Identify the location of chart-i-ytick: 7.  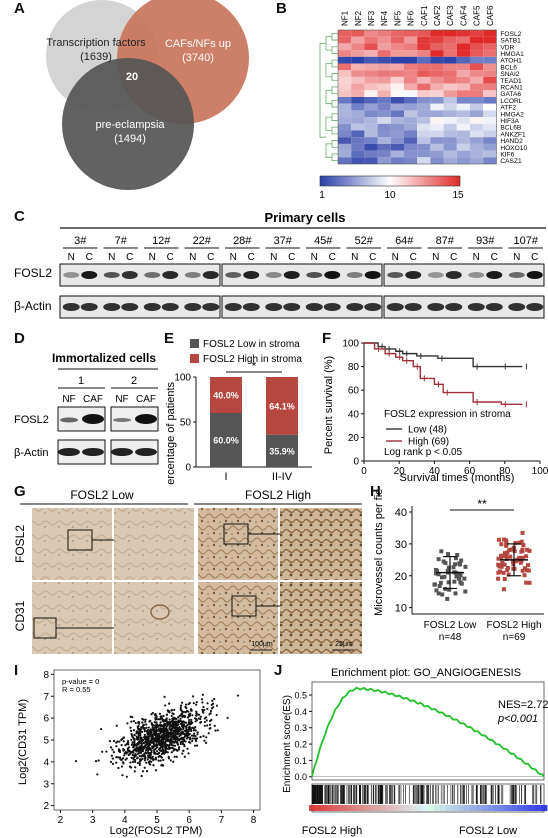
(46, 697).